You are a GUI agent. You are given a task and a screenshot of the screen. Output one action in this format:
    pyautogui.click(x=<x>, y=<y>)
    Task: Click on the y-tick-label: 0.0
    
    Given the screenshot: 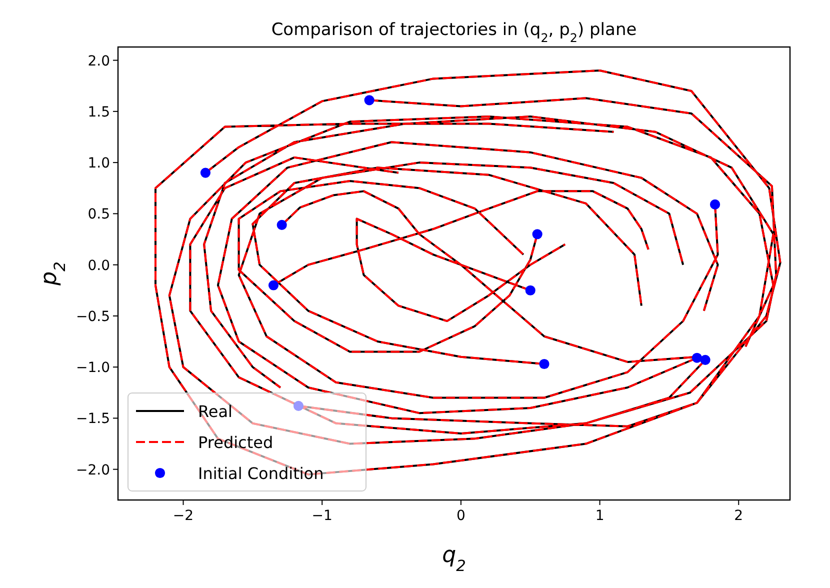 What is the action you would take?
    pyautogui.click(x=99, y=266)
    